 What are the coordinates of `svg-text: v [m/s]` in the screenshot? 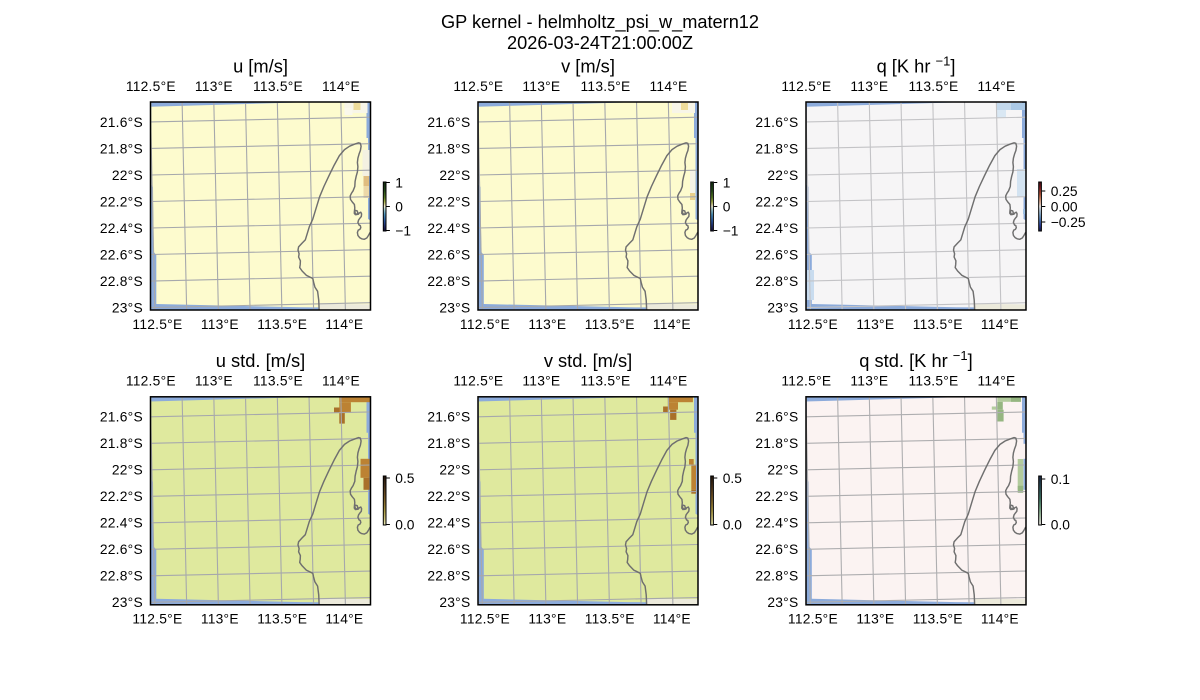 It's located at (588, 65).